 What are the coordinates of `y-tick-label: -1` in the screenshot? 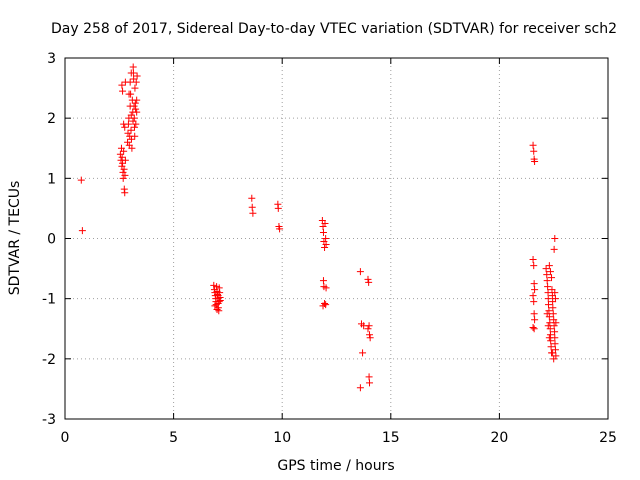 It's located at (49, 300).